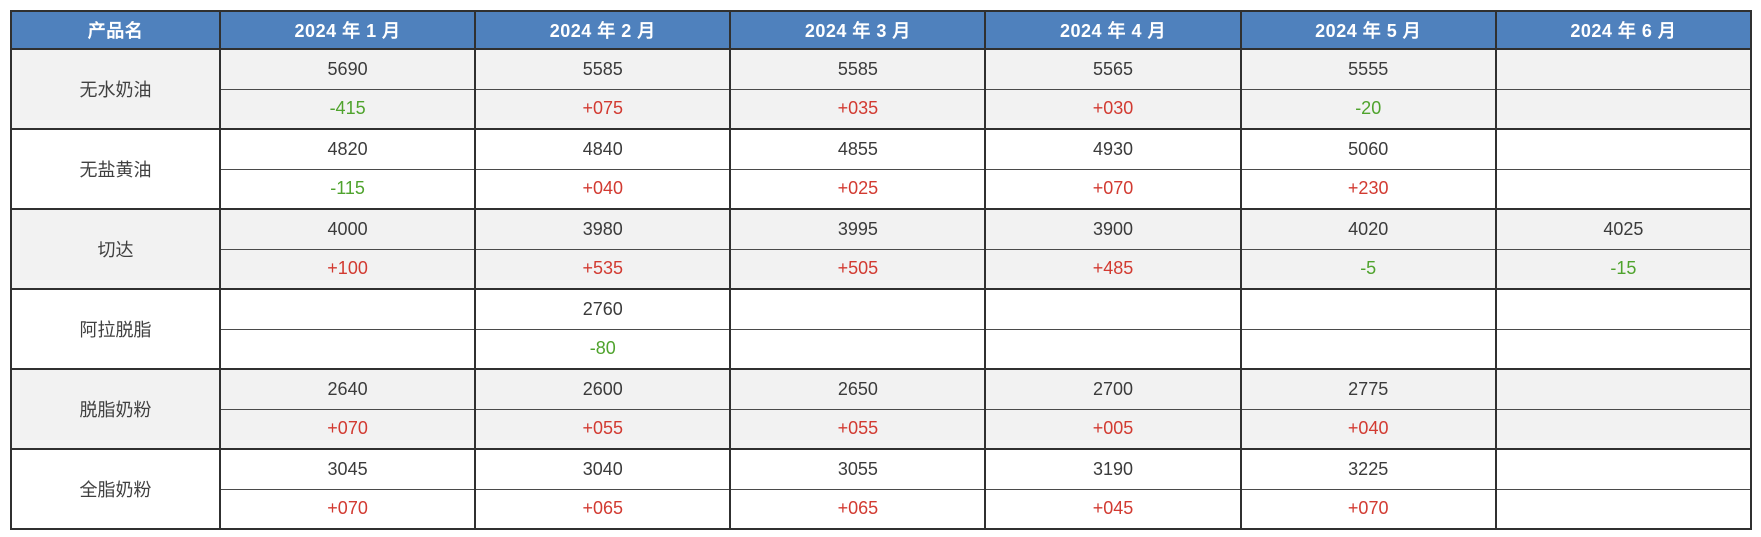  What do you see at coordinates (1113, 229) in the screenshot?
I see `price-cell: 3900` at bounding box center [1113, 229].